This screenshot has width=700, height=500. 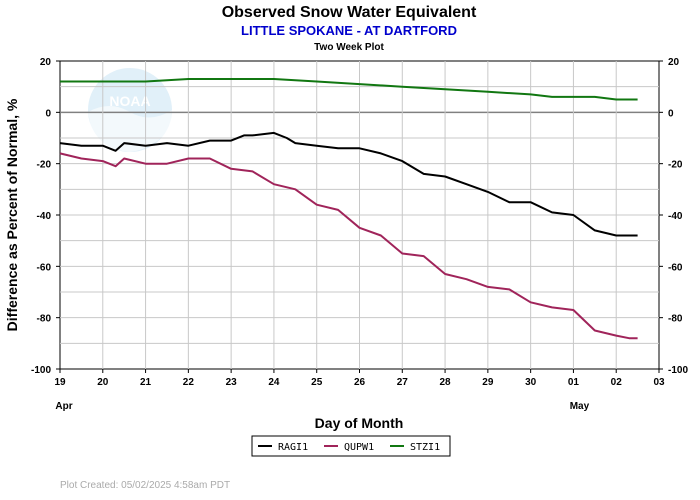 What do you see at coordinates (232, 382) in the screenshot?
I see `x-tick-label: 23` at bounding box center [232, 382].